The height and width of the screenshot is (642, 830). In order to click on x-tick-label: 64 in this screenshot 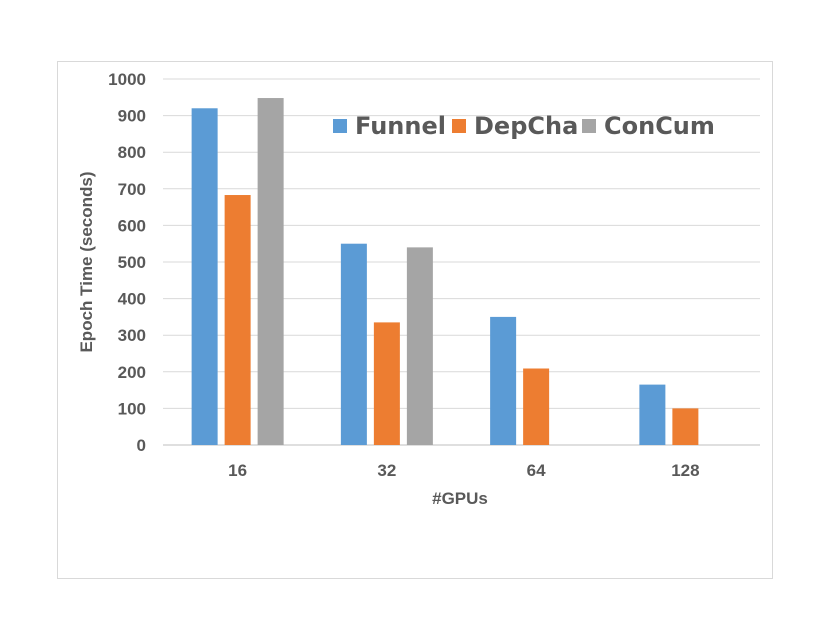, I will do `click(536, 470)`.